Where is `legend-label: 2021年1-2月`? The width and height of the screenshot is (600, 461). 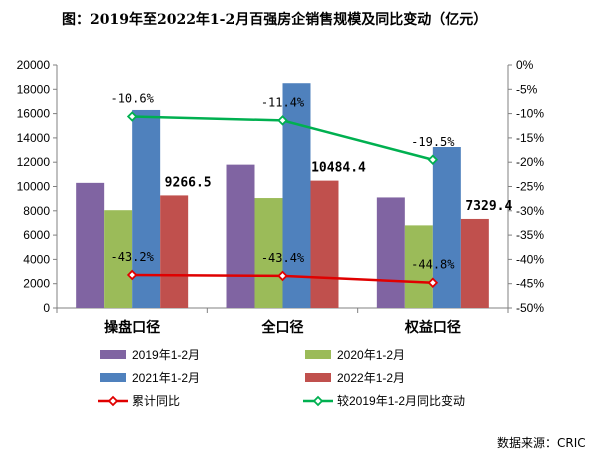 legend-label: 2021年1-2月 is located at coordinates (166, 378).